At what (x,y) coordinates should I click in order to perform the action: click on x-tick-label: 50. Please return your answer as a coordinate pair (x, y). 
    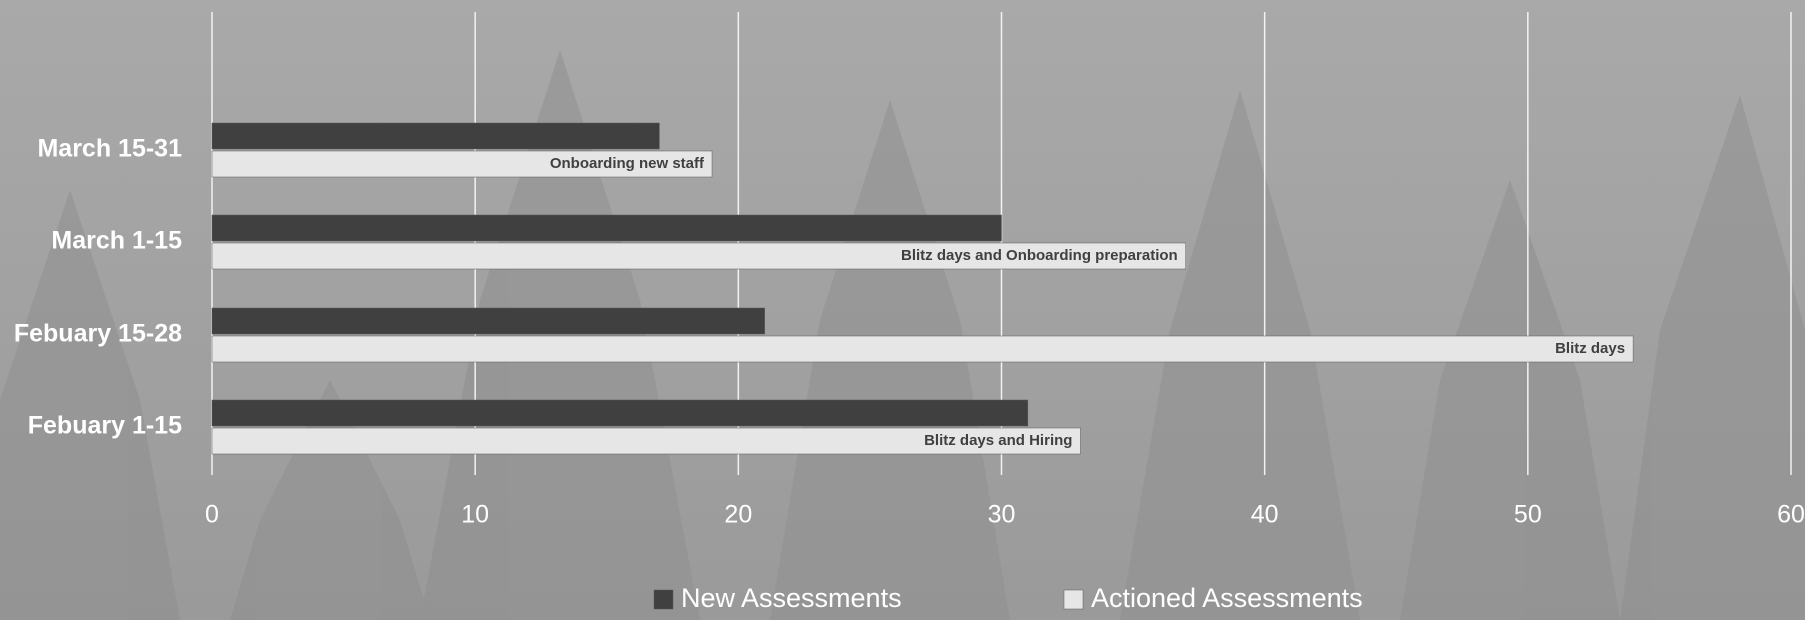
    Looking at the image, I should click on (1528, 515).